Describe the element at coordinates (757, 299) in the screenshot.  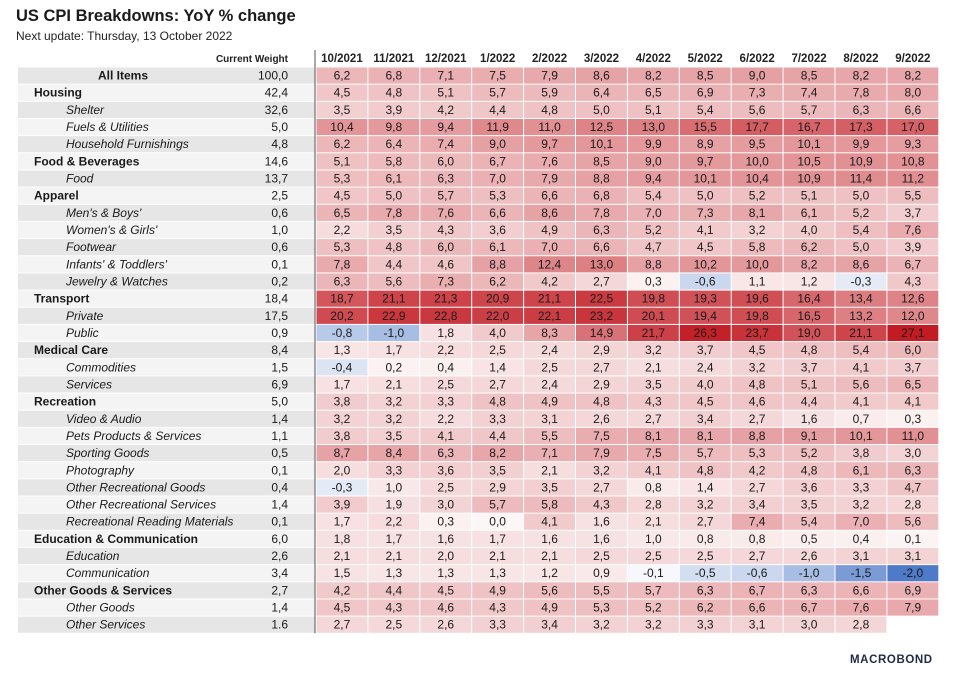
I see `cell-value-label: 19,6` at that location.